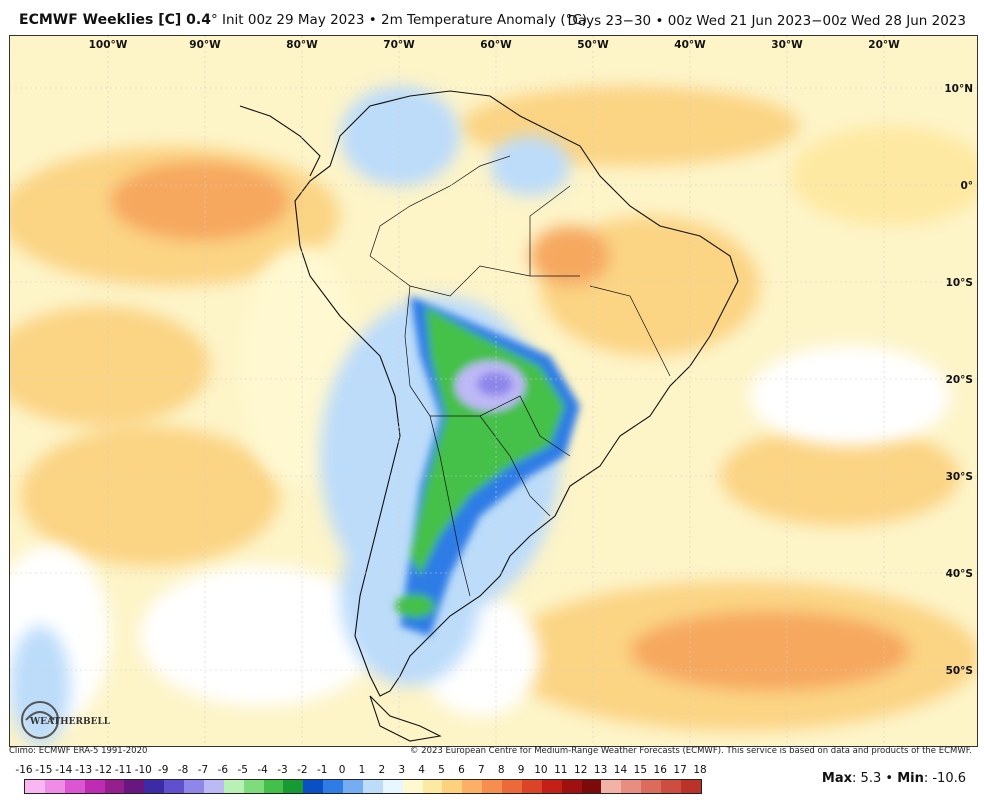 The image size is (984, 808). Describe the element at coordinates (958, 89) in the screenshot. I see `lat-label: 10°N` at that location.